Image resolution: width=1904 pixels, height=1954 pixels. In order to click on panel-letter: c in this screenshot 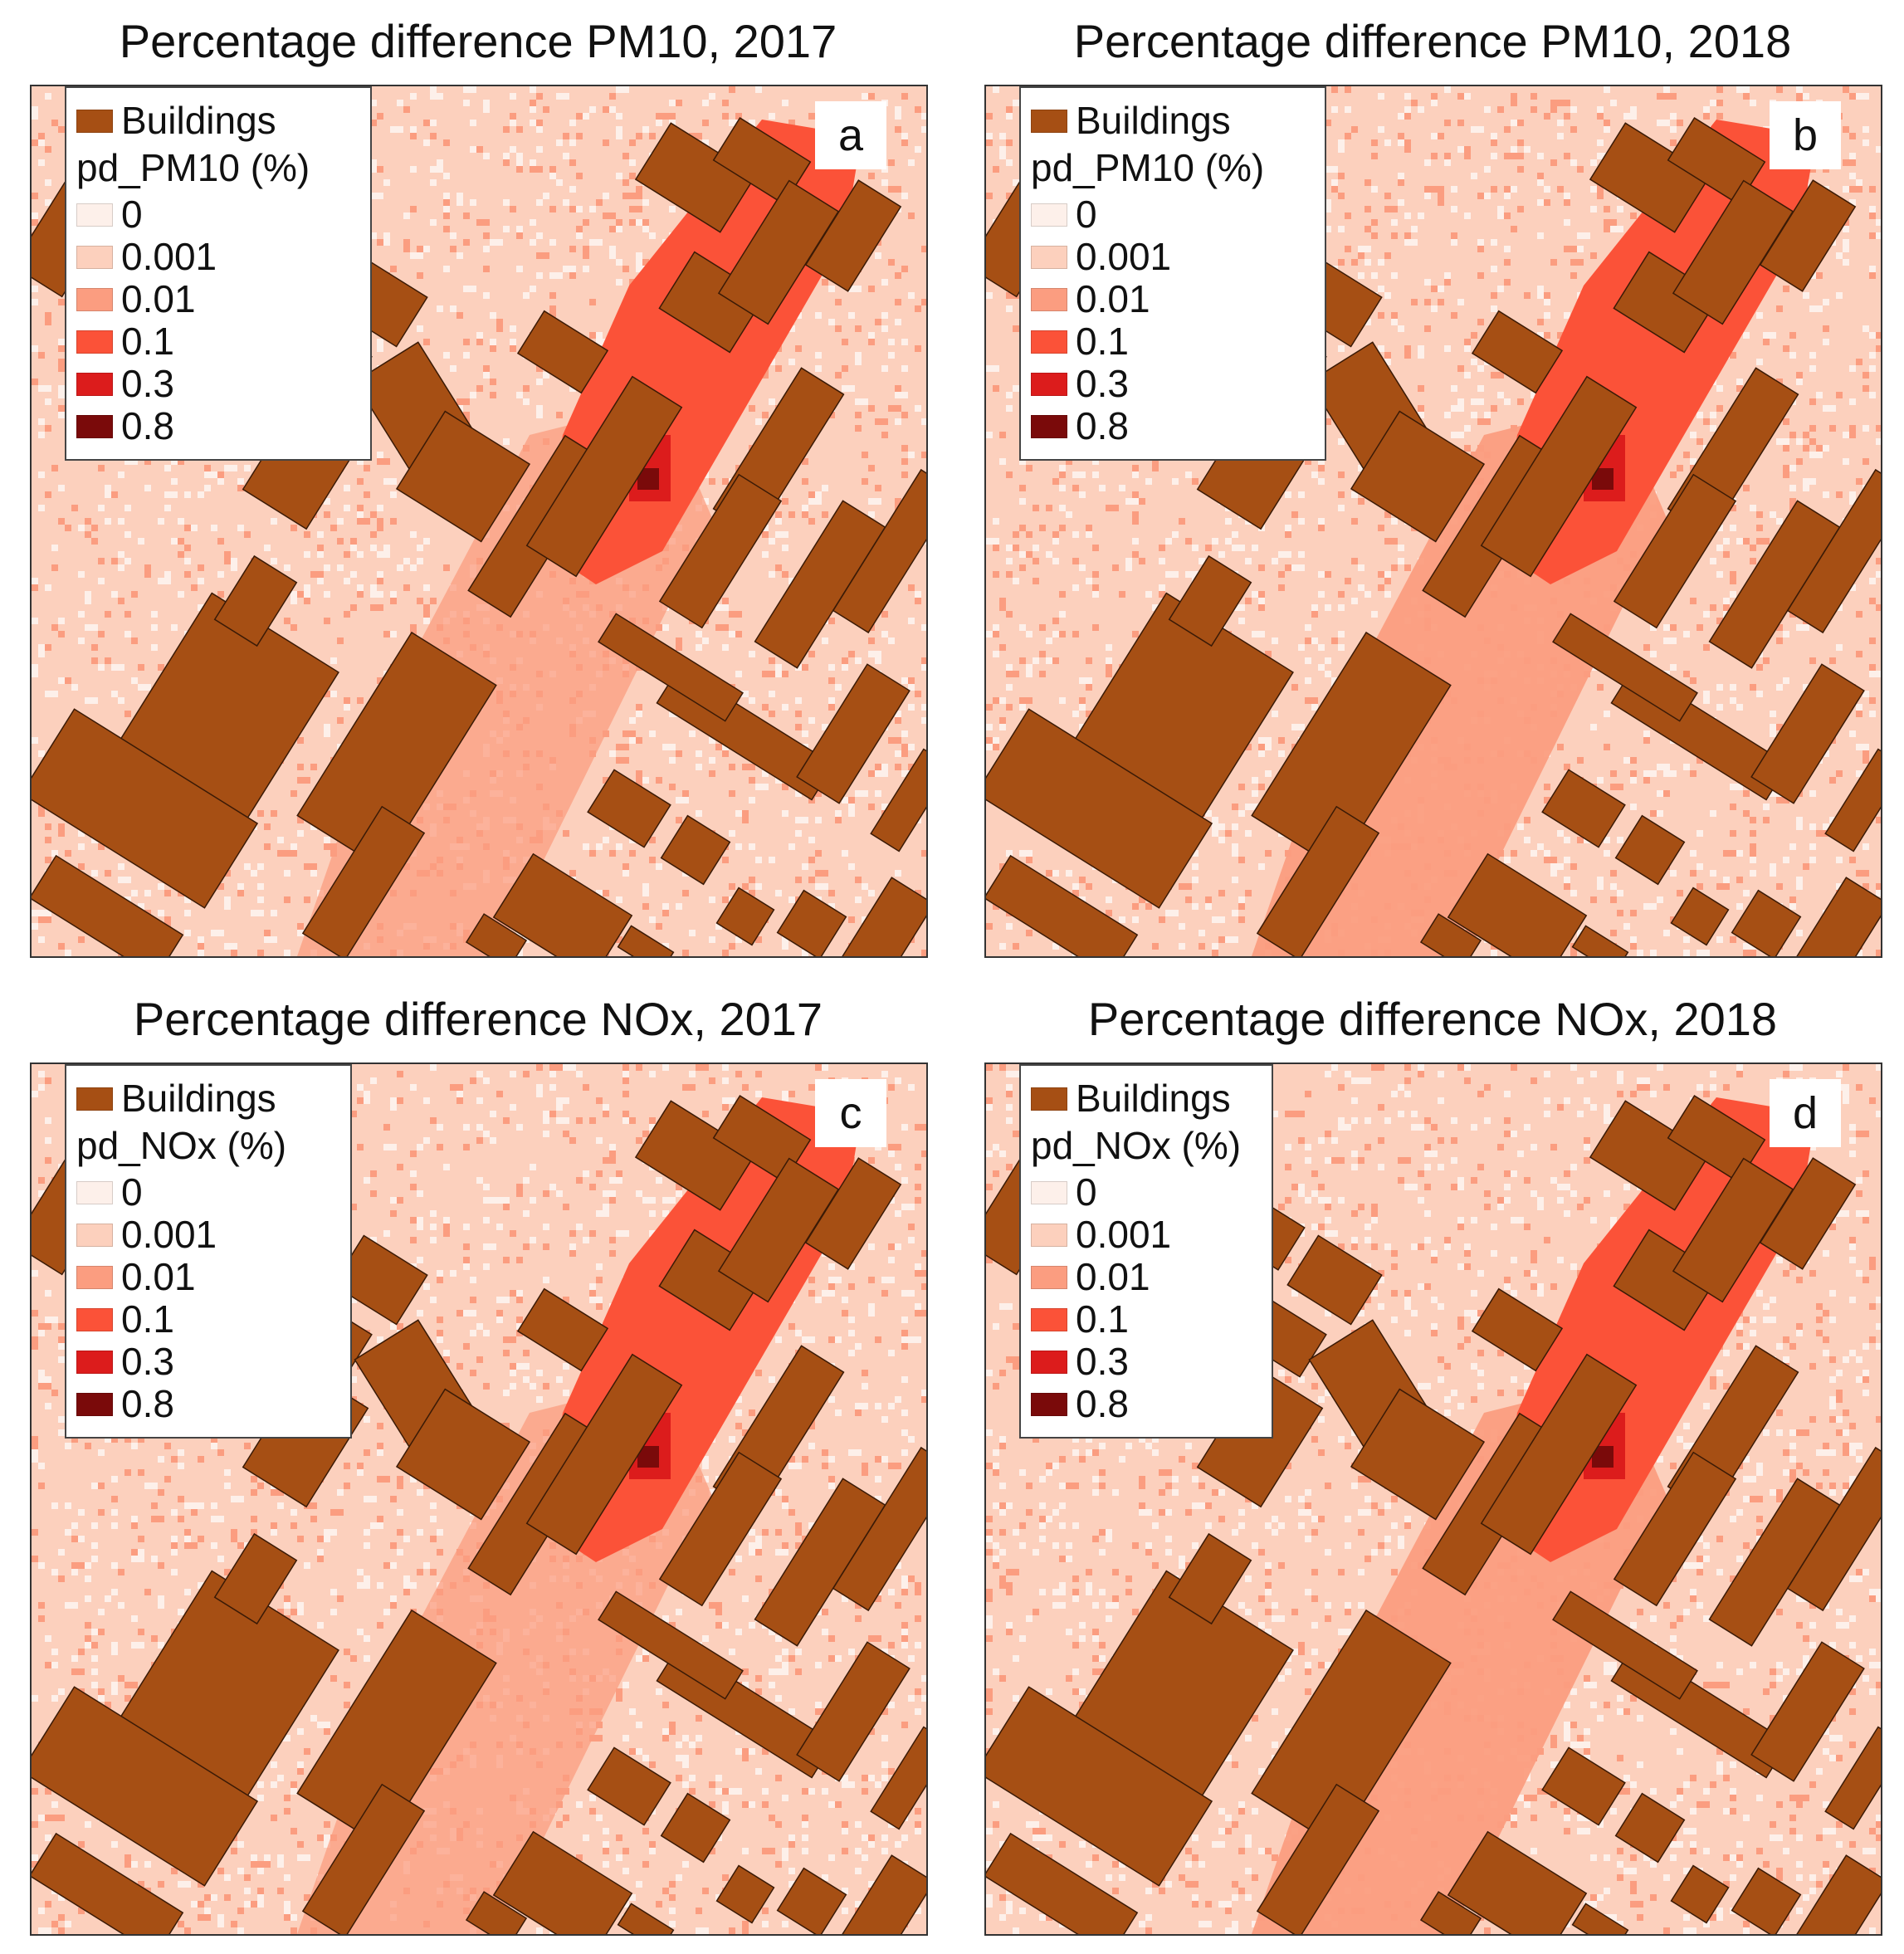, I will do `click(850, 1113)`.